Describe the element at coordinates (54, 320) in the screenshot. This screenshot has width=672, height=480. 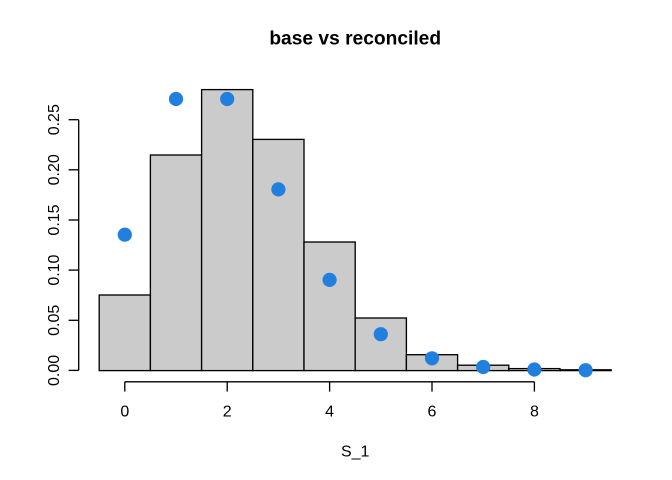
I see `svg-text: 0.05` at that location.